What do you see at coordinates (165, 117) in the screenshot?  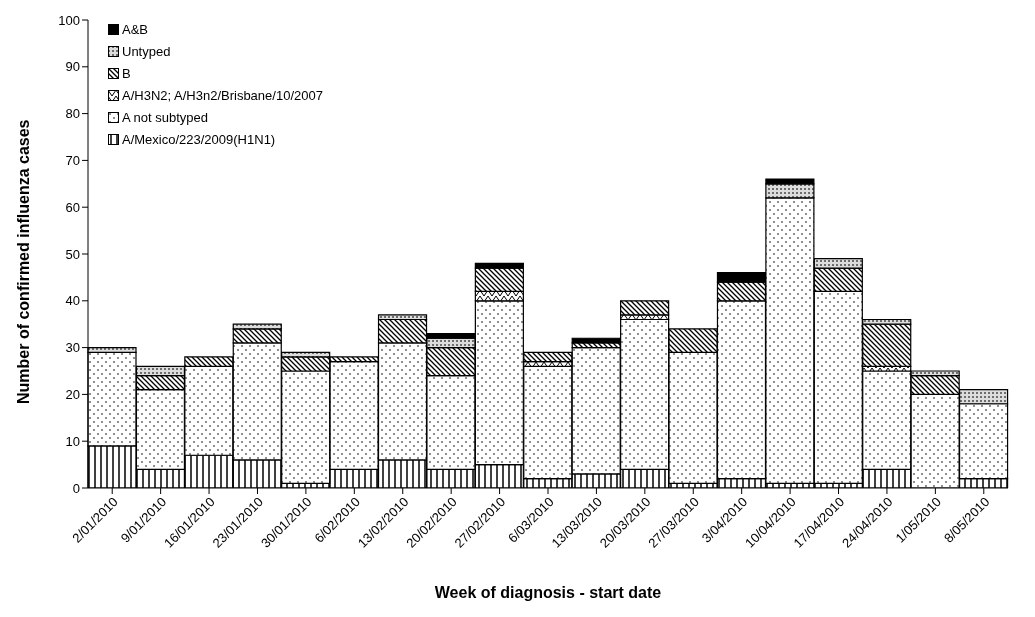 I see `legend-label: A not subtyped` at bounding box center [165, 117].